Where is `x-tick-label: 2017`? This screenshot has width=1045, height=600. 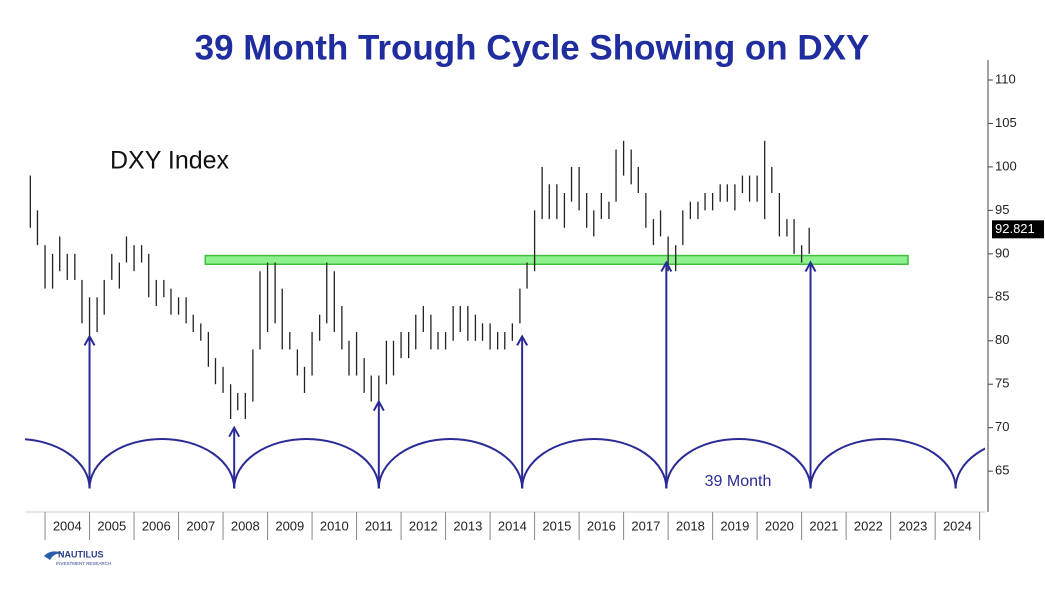 x-tick-label: 2017 is located at coordinates (645, 525).